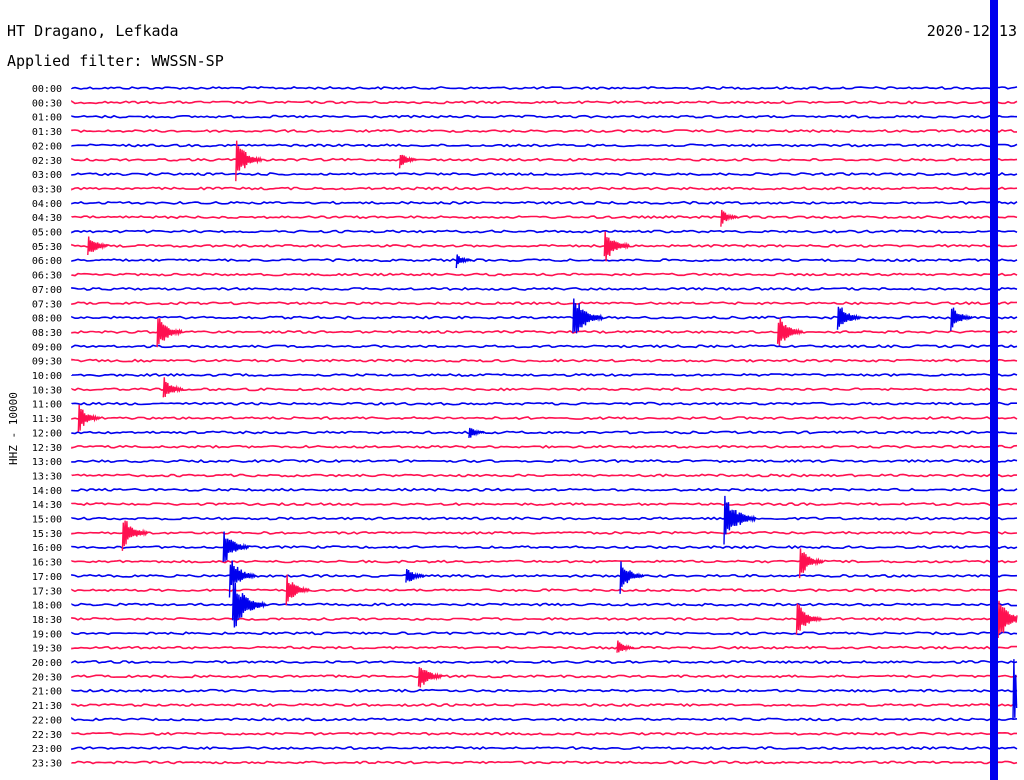 The width and height of the screenshot is (1024, 780). What do you see at coordinates (47, 491) in the screenshot?
I see `row-time-label: 14:00` at bounding box center [47, 491].